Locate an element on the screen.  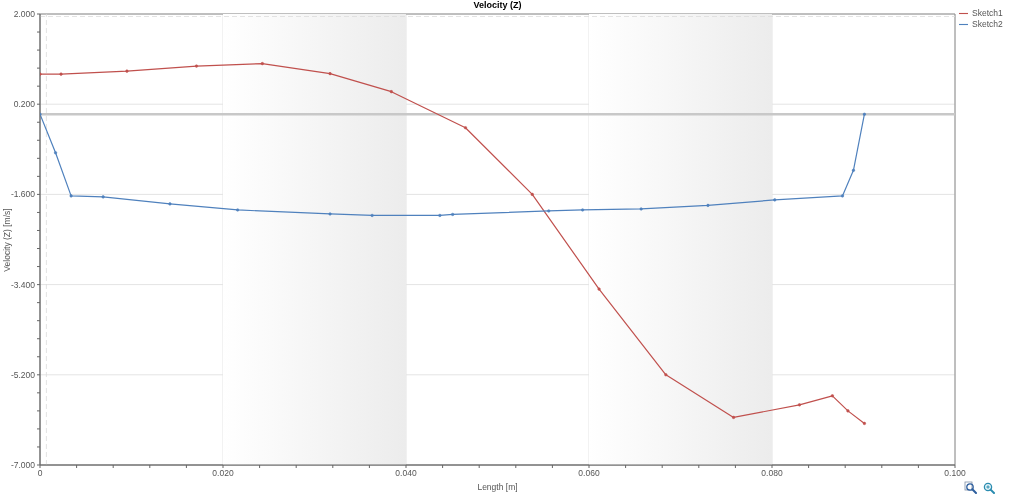
x-tick-label: 0.020 is located at coordinates (223, 473).